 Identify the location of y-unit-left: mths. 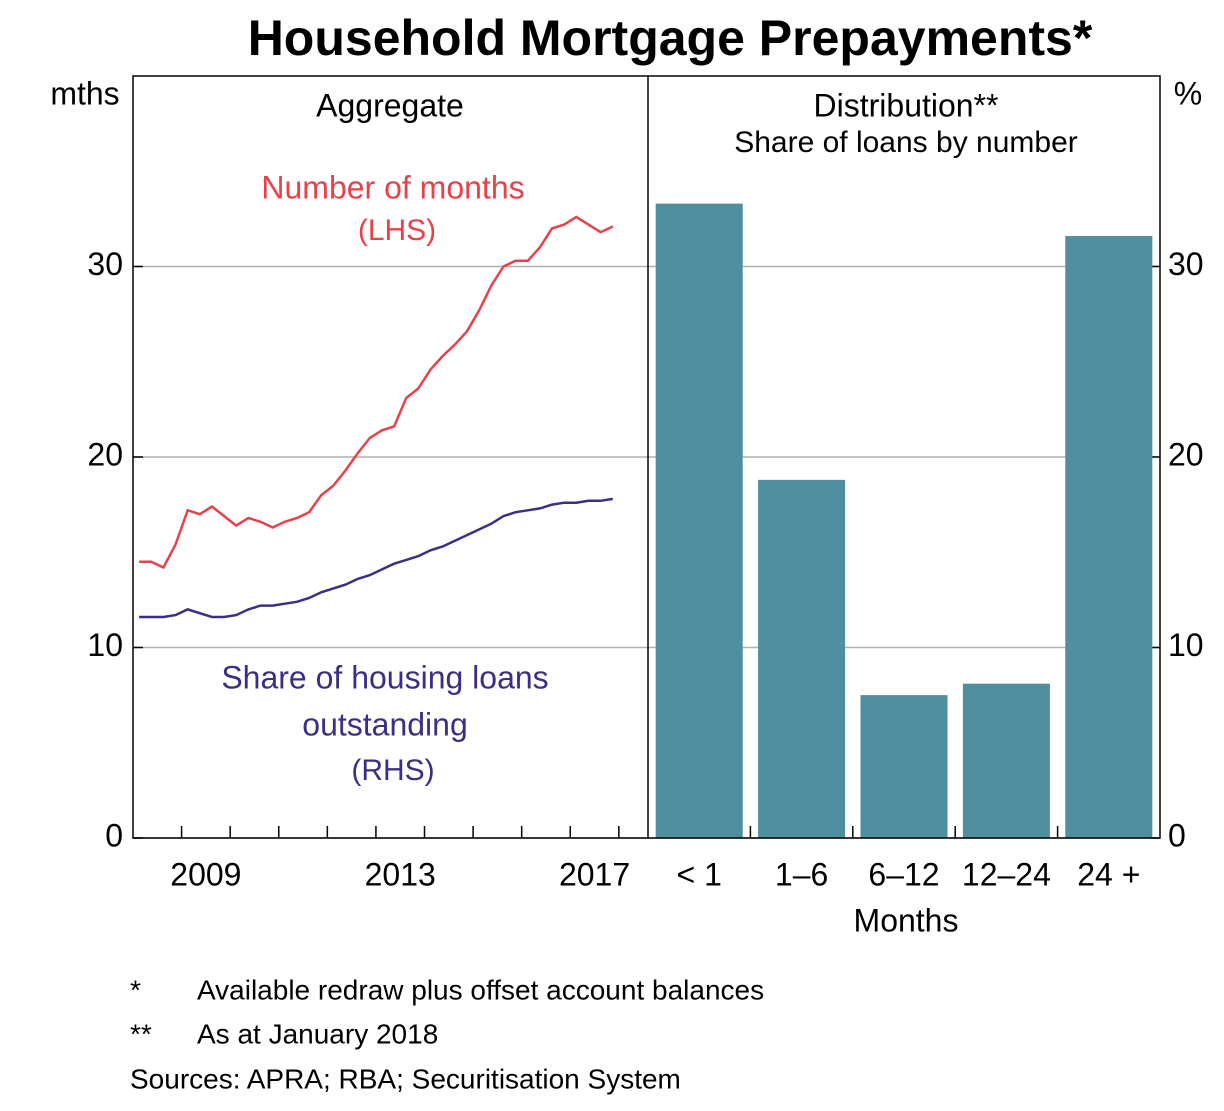
(84, 93).